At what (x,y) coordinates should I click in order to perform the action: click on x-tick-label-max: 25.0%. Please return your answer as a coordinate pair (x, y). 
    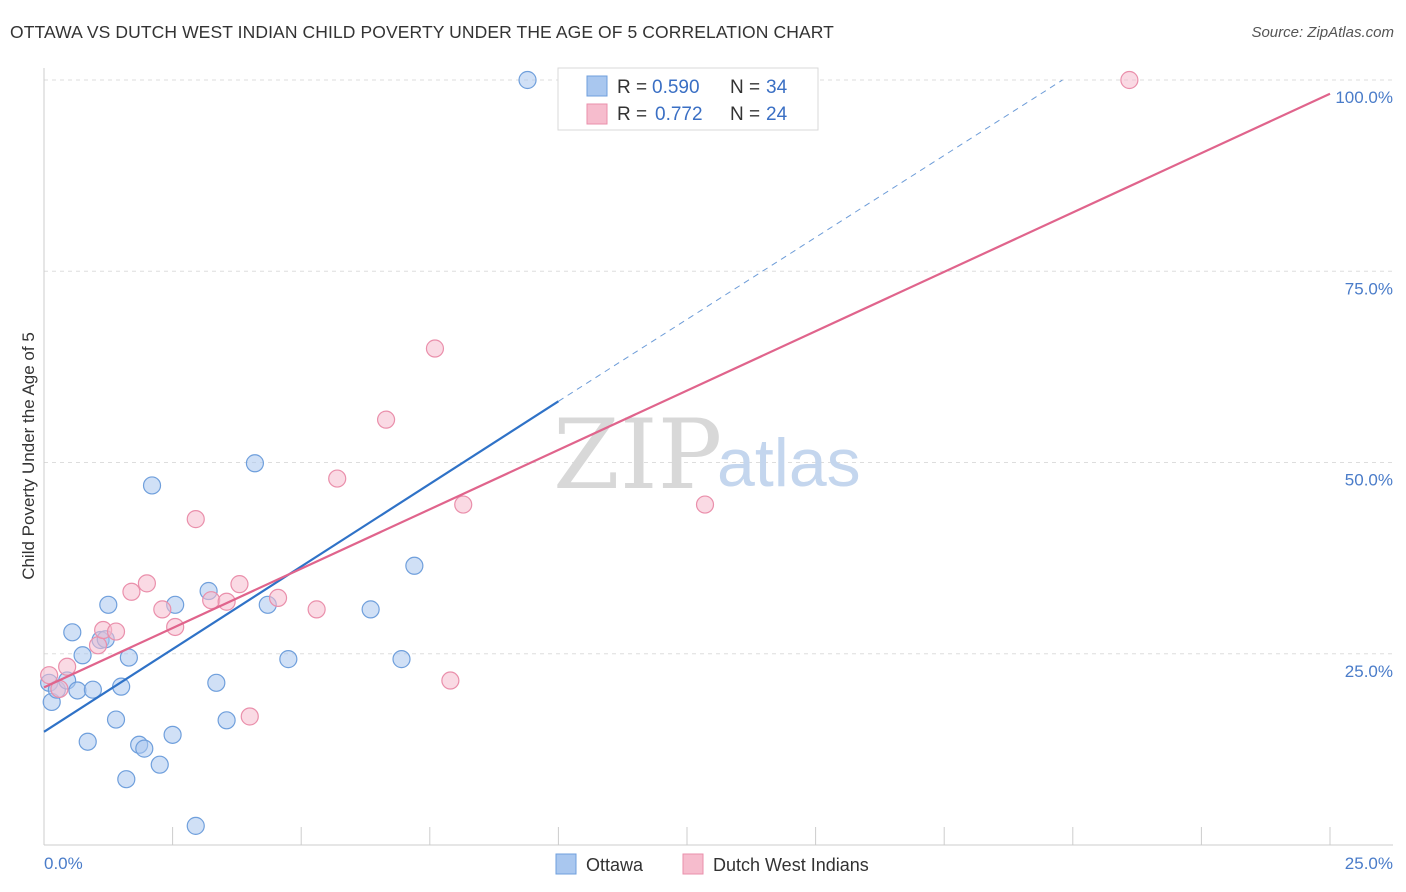
    Looking at the image, I should click on (1369, 863).